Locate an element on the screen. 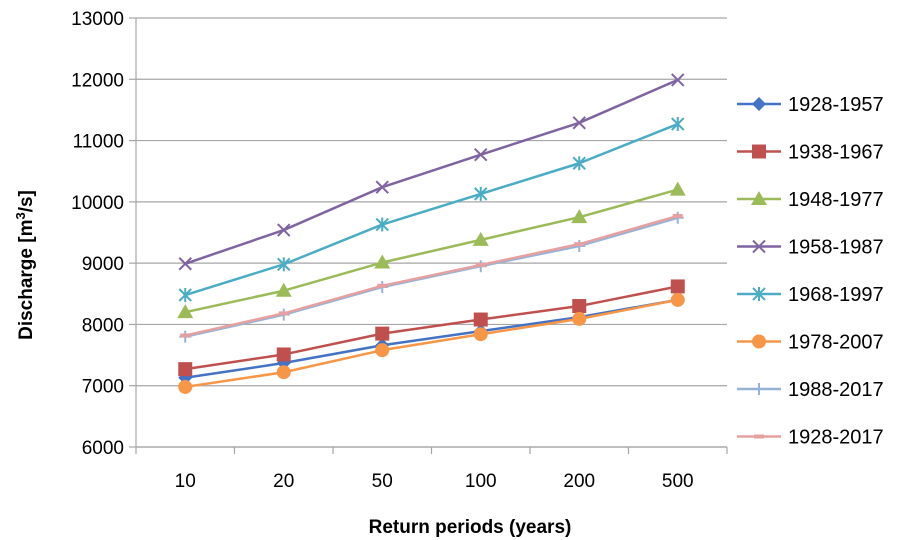 The width and height of the screenshot is (903, 540). legend-item: 1928-1957 is located at coordinates (810, 105).